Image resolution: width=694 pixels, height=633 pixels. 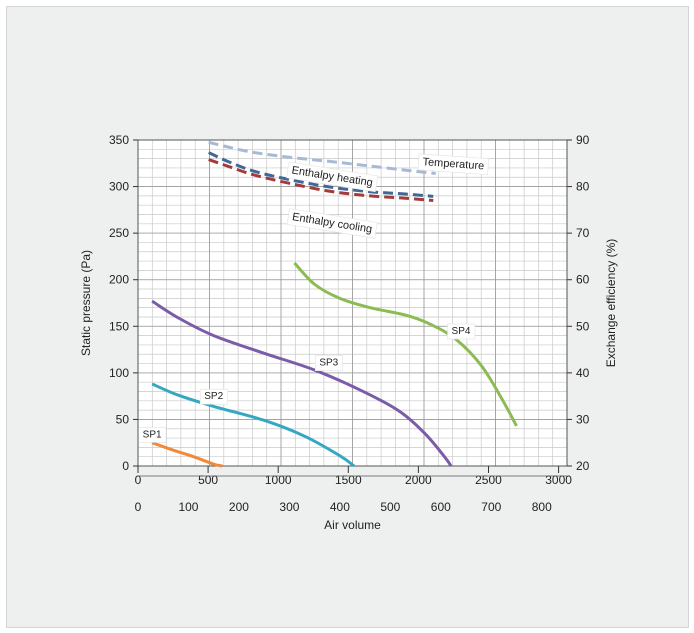 I want to click on series-label-temperature: Temperature, so click(x=453, y=164).